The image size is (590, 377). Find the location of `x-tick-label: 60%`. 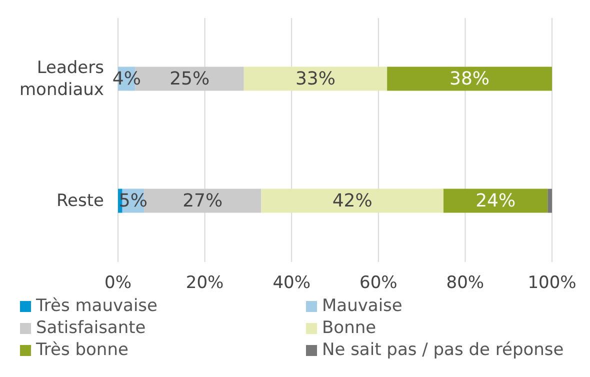

x-tick-label: 60% is located at coordinates (379, 283).